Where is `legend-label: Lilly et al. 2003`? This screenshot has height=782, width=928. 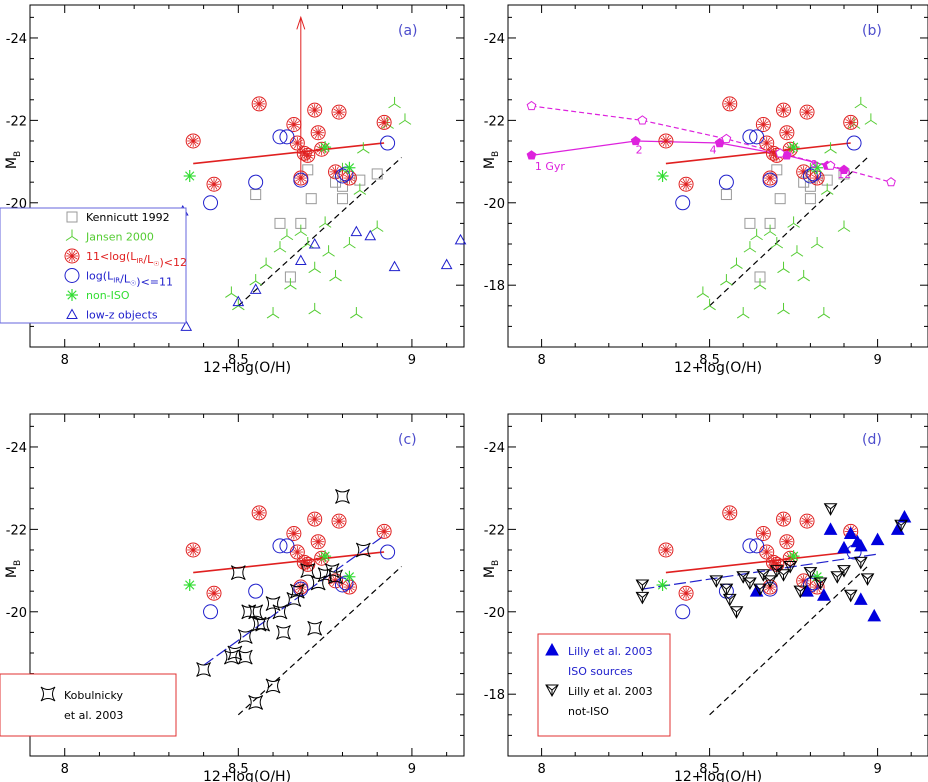
legend-label: Lilly et al. 2003 is located at coordinates (610, 691).